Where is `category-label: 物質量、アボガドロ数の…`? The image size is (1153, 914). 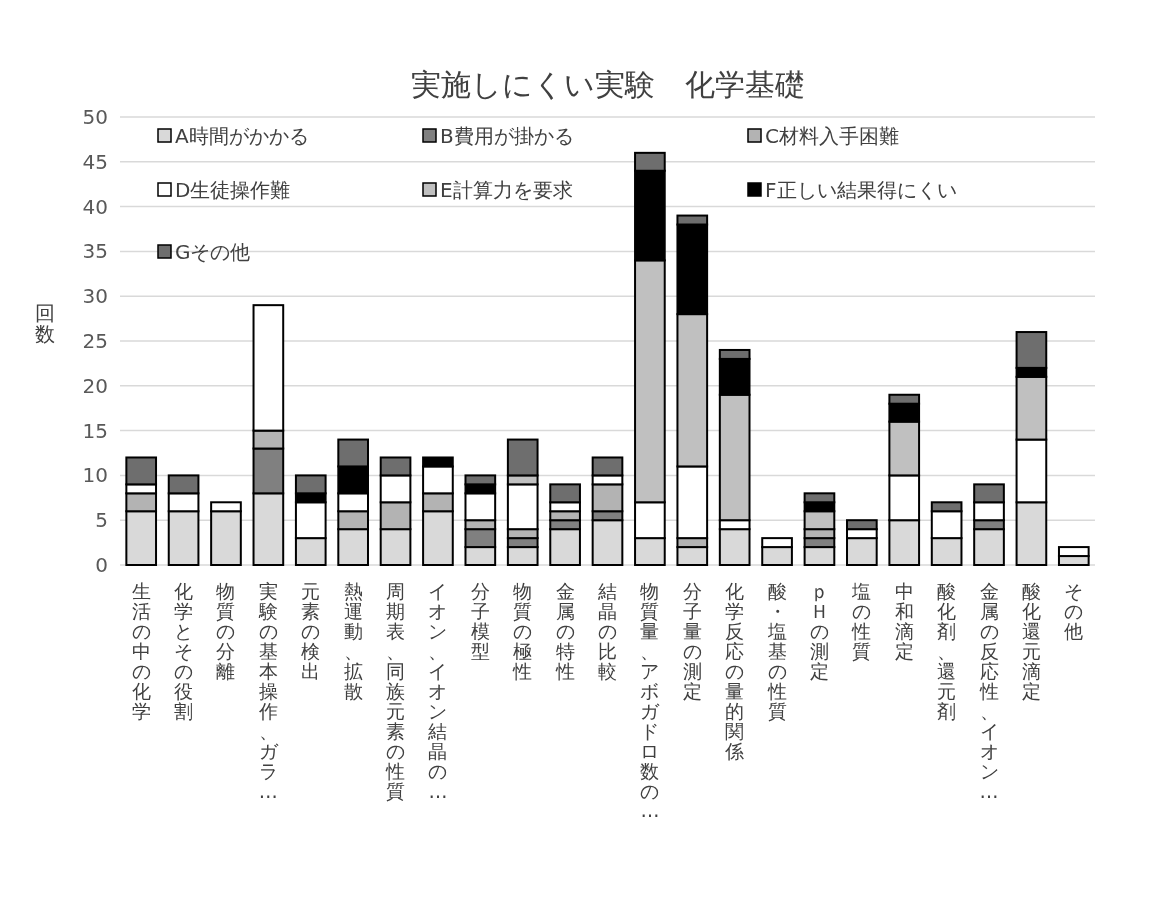 category-label: 物質量、アボガドロ数の… is located at coordinates (650, 701).